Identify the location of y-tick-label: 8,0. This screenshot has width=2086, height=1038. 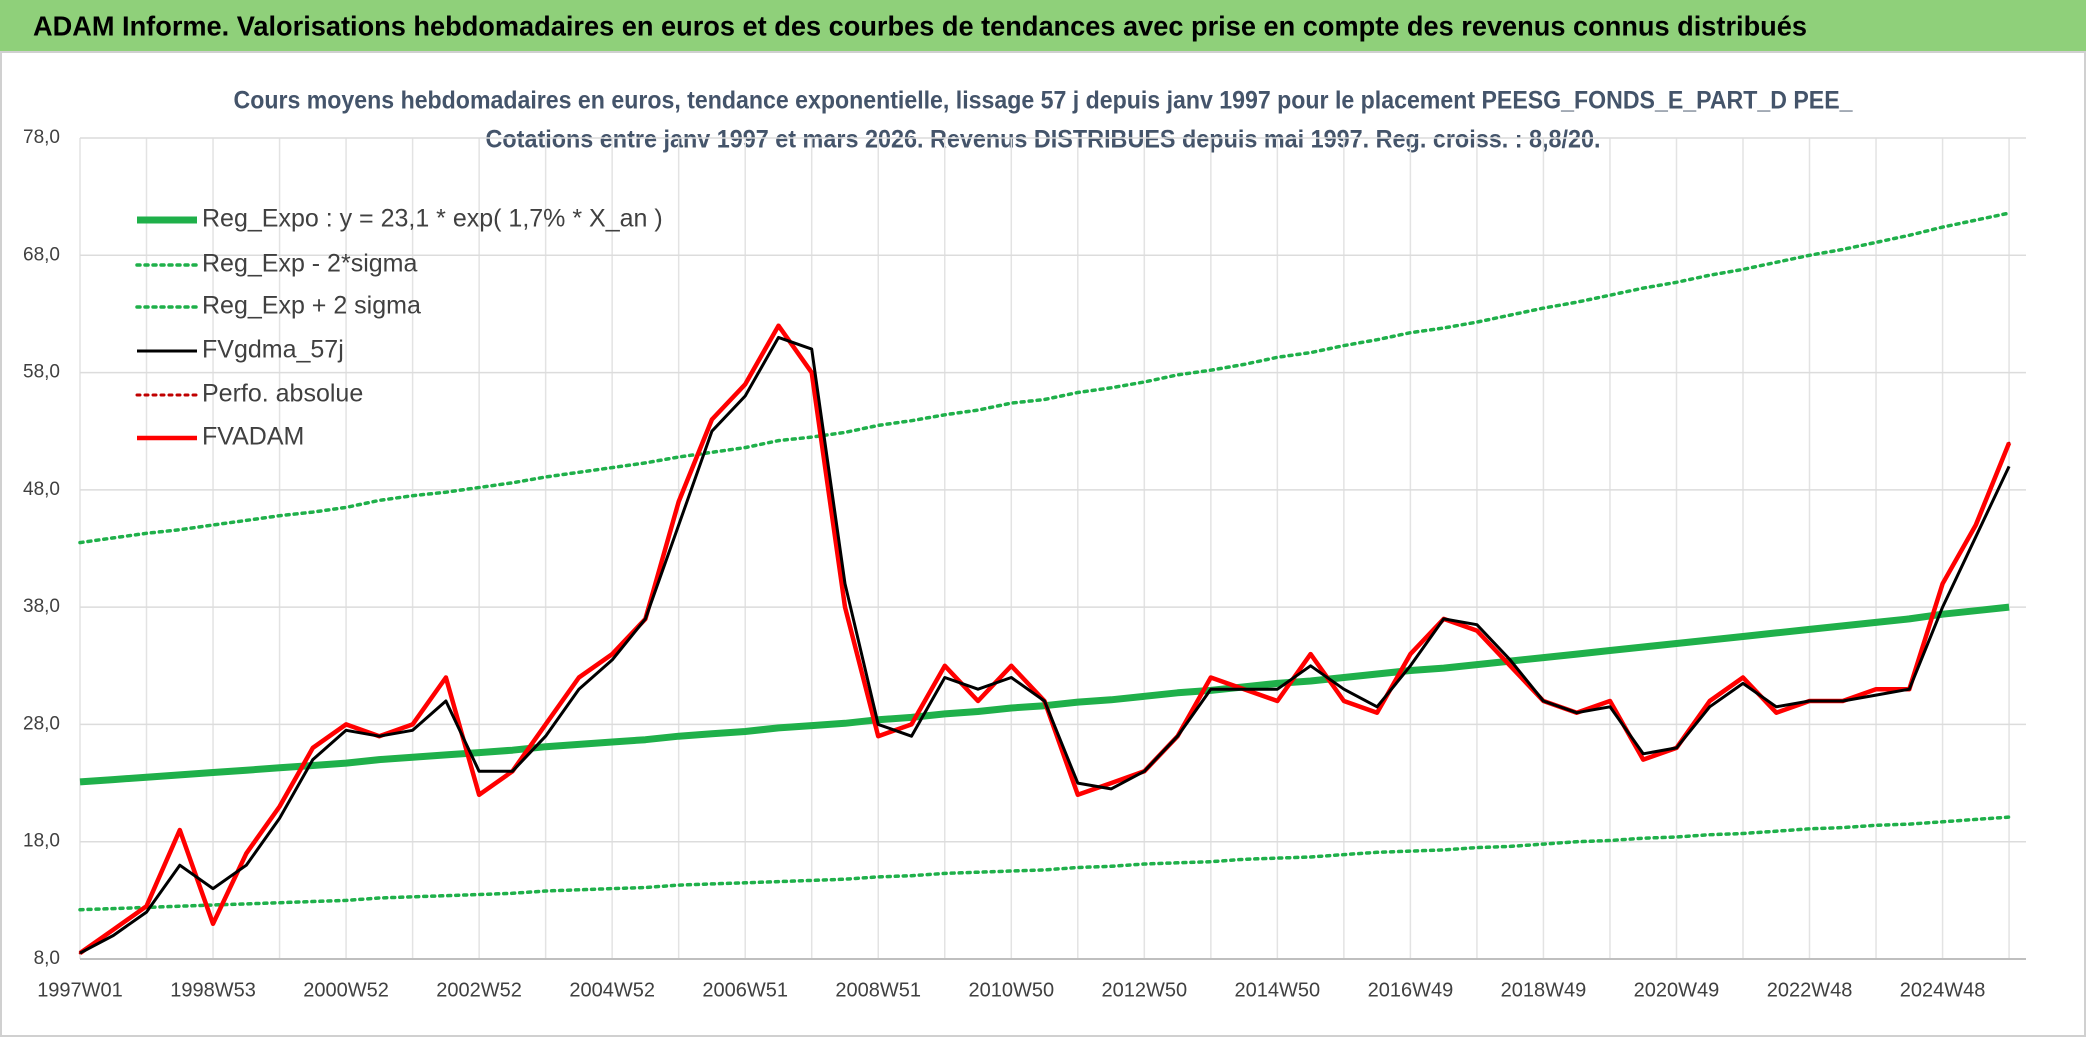
(47, 958).